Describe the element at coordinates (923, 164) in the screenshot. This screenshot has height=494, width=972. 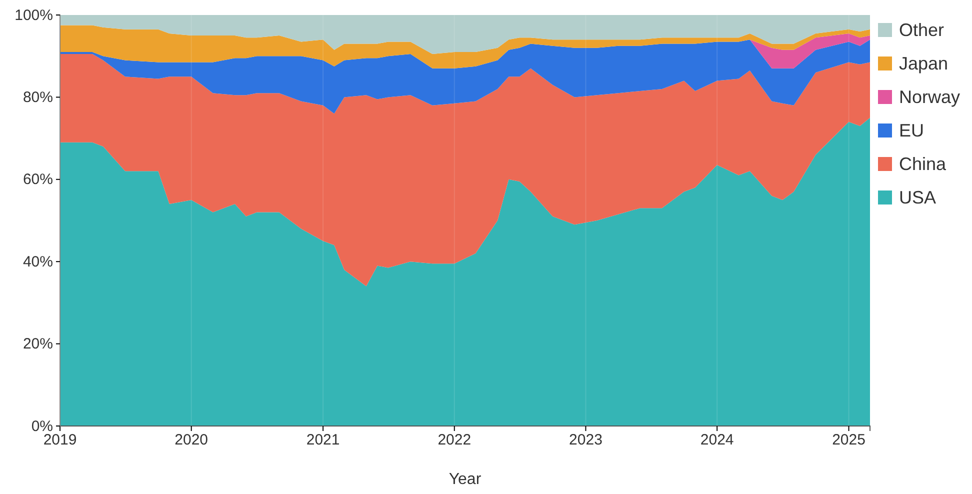
I see `legend-label: China` at that location.